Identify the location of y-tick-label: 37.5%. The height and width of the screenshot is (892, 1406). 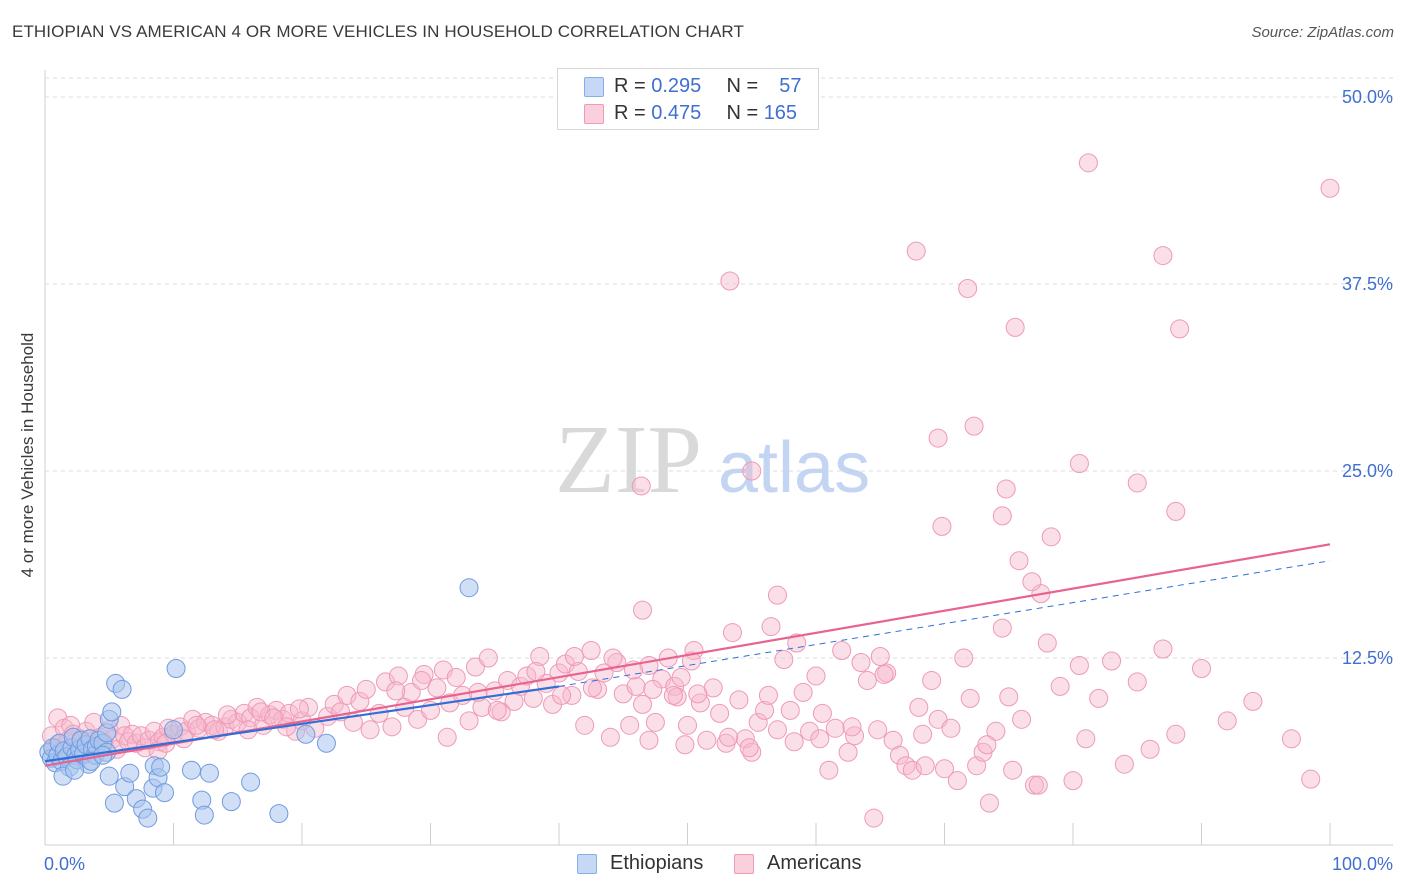
(1367, 284).